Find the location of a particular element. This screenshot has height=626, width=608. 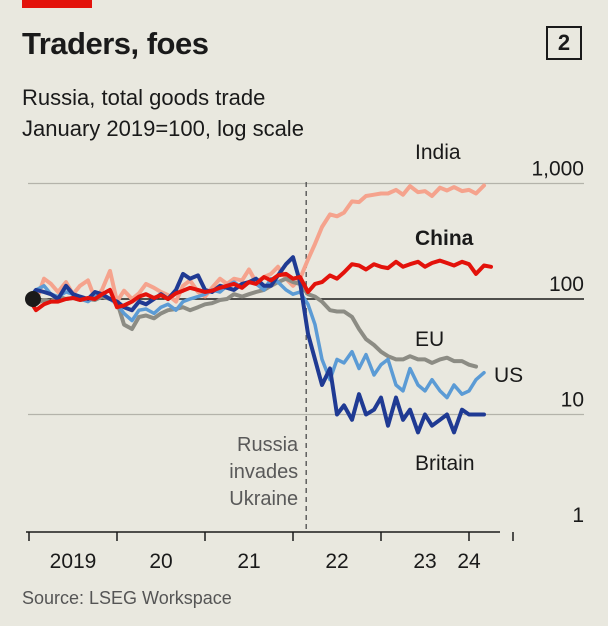

series-label-eu: EU is located at coordinates (429, 339).